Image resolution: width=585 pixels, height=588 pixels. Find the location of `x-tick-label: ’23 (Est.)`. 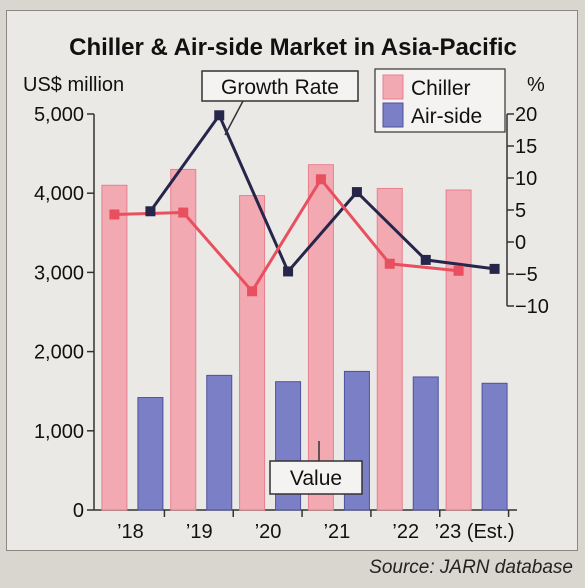

x-tick-label: ’23 (Est.) is located at coordinates (475, 532).